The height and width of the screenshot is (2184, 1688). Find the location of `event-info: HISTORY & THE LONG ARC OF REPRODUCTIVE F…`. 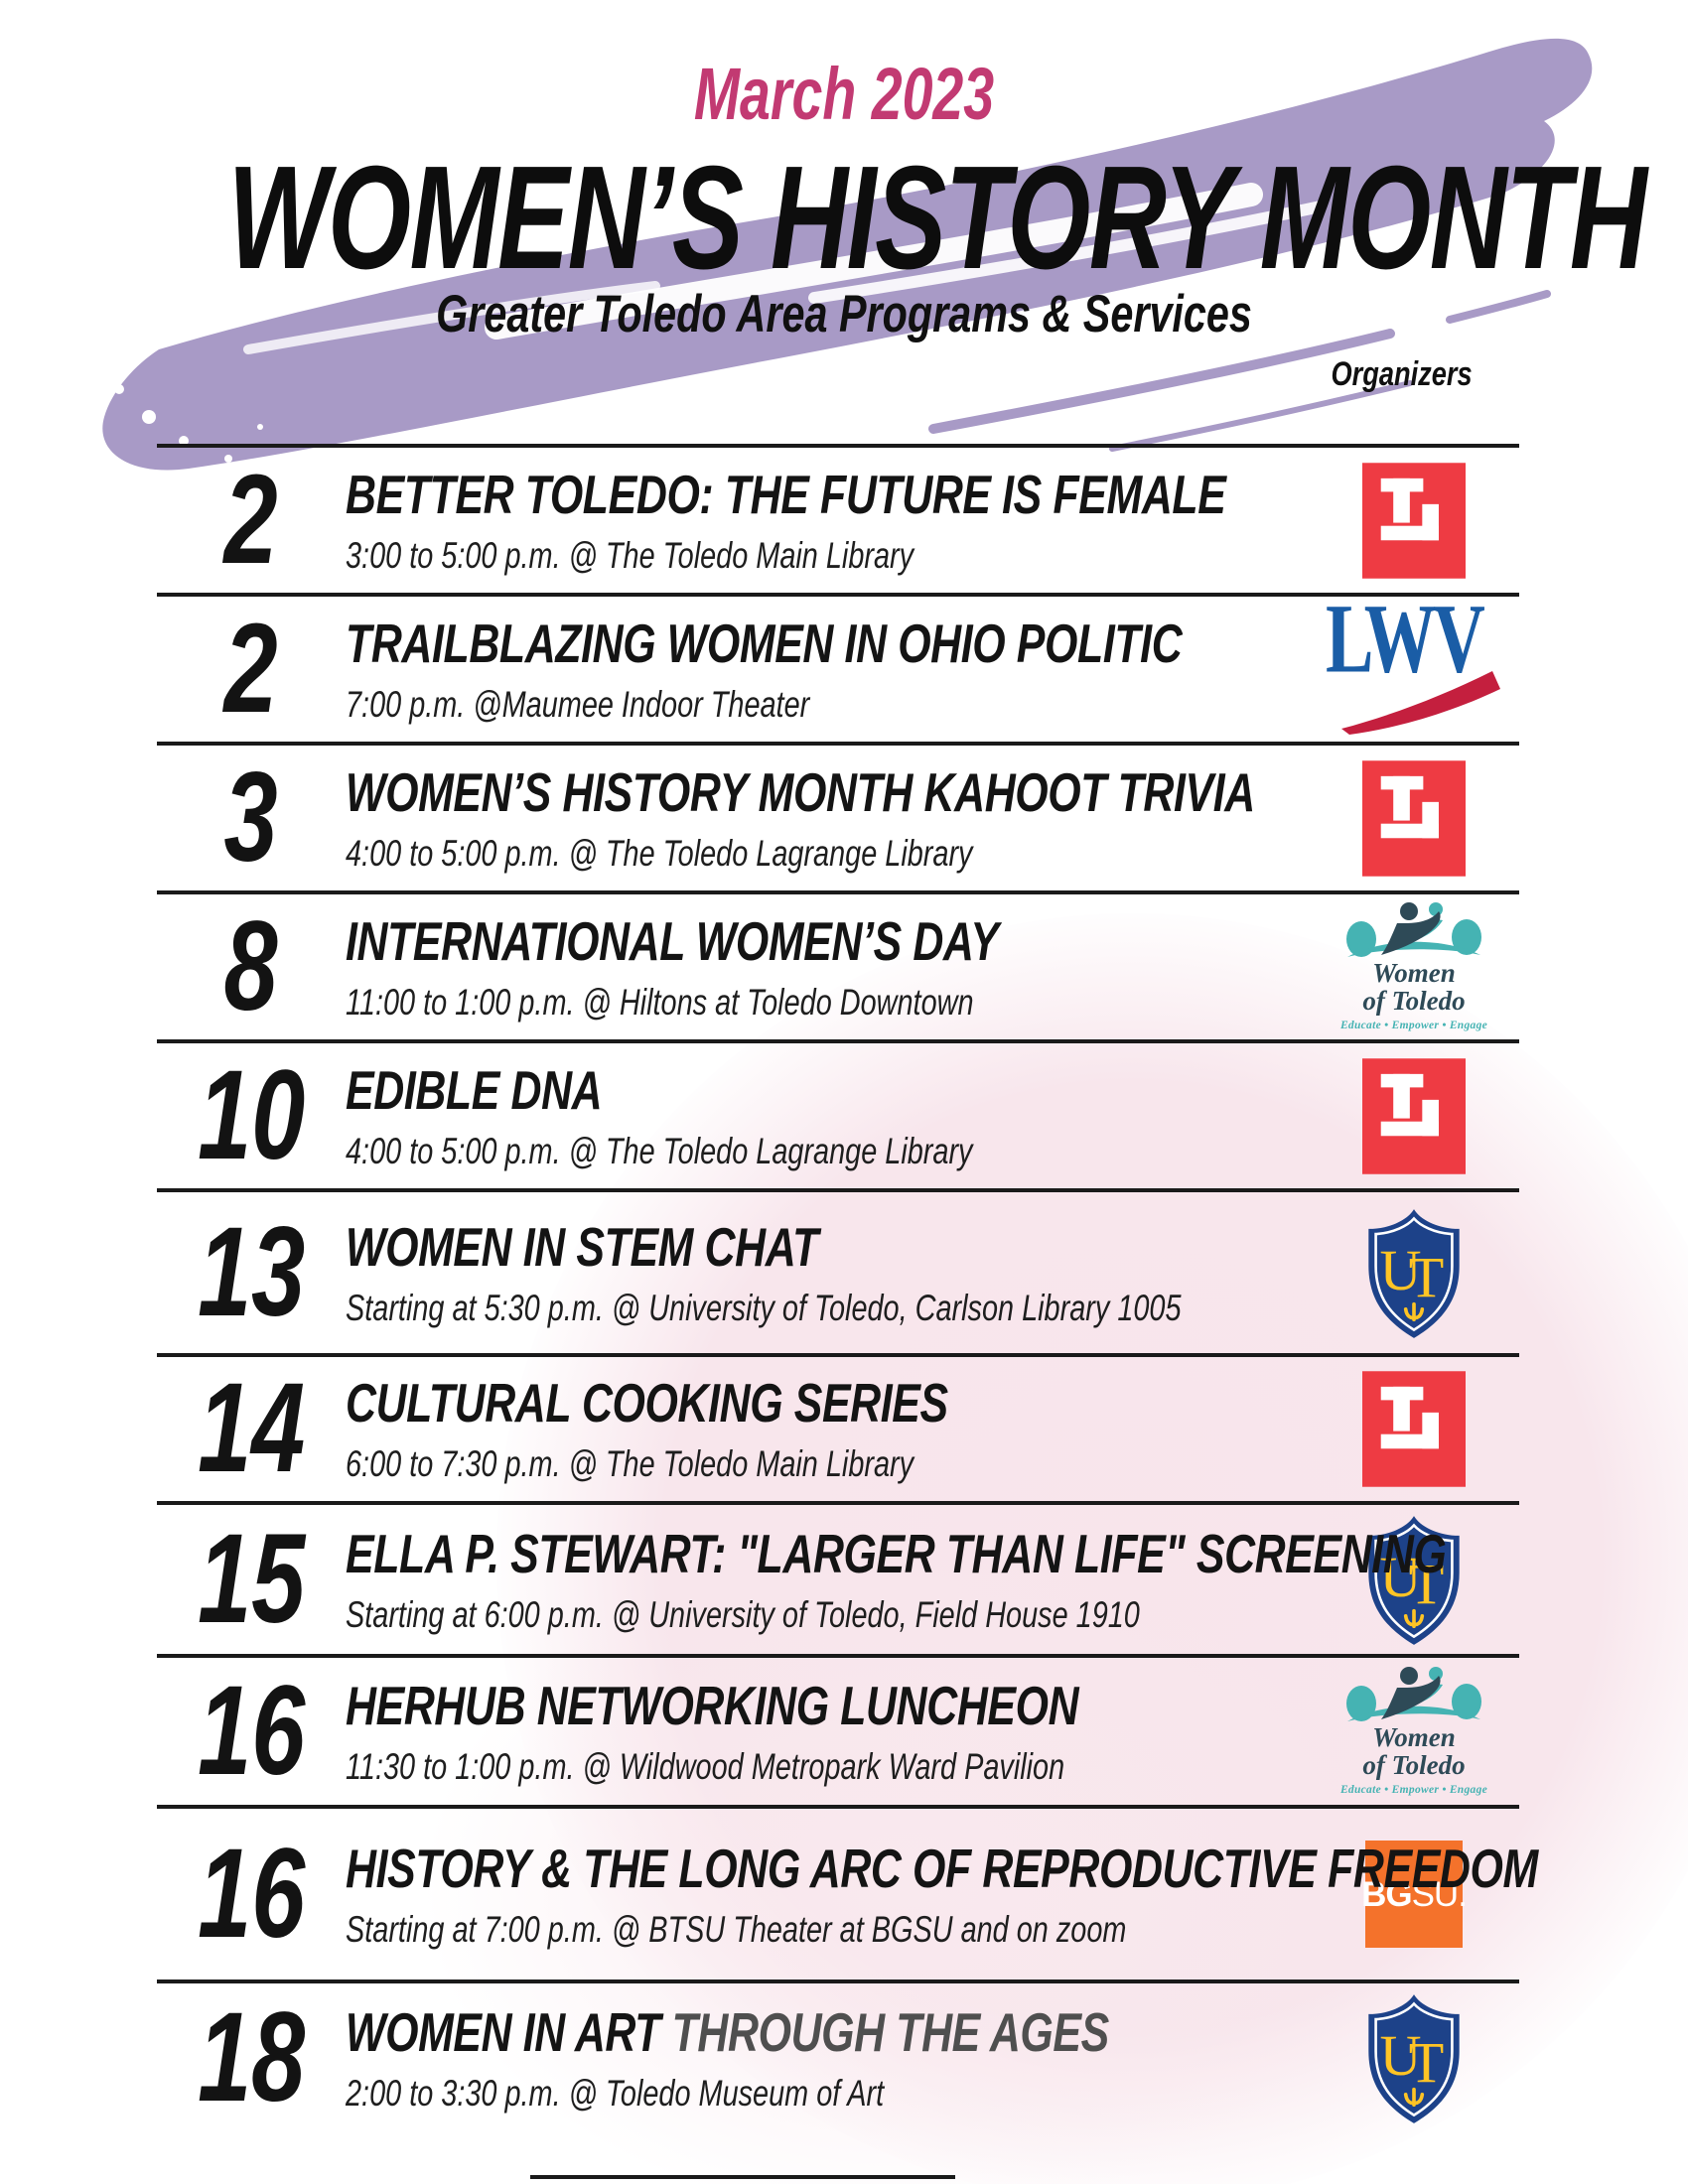

event-info: HISTORY & THE LONG ARC OF REPRODUCTIVE F… is located at coordinates (942, 1893).